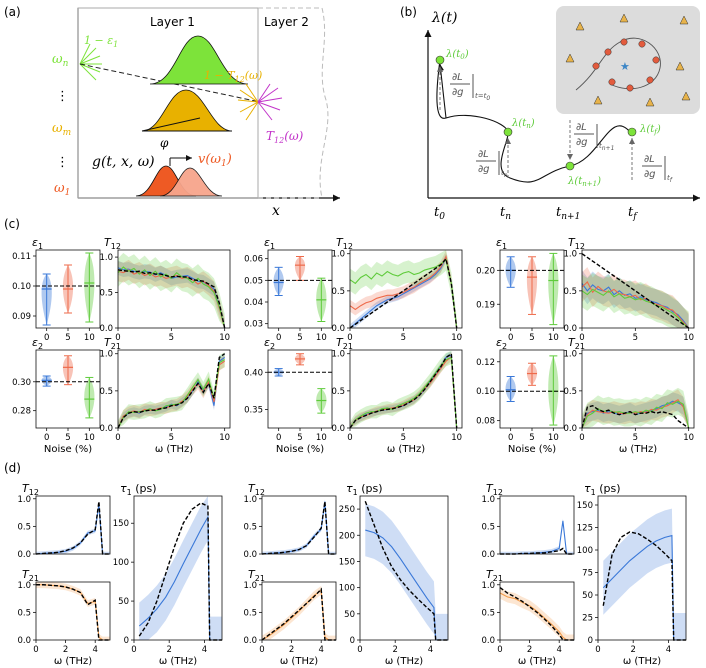  Describe the element at coordinates (172, 22) in the screenshot. I see `layer1-label: Layer 1` at that location.